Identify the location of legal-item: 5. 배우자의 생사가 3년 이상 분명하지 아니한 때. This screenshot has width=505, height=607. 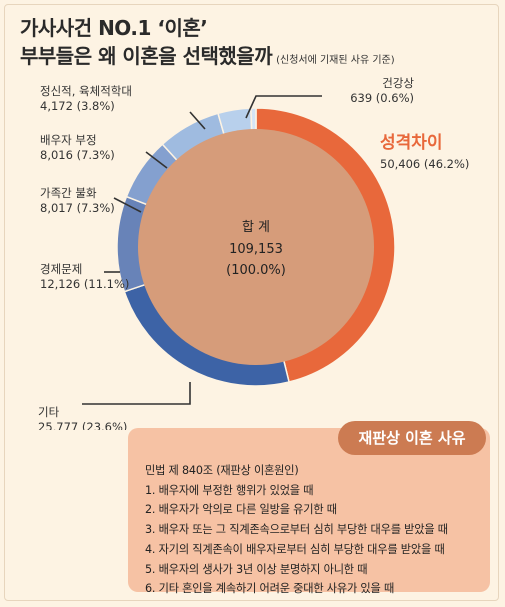
(256, 569).